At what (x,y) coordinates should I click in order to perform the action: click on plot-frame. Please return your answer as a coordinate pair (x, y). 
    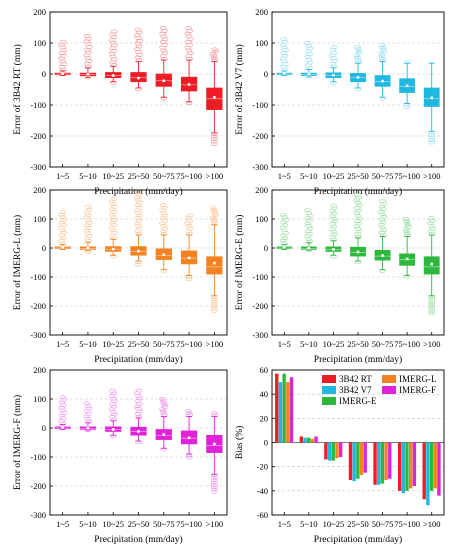
    Looking at the image, I should click on (358, 89).